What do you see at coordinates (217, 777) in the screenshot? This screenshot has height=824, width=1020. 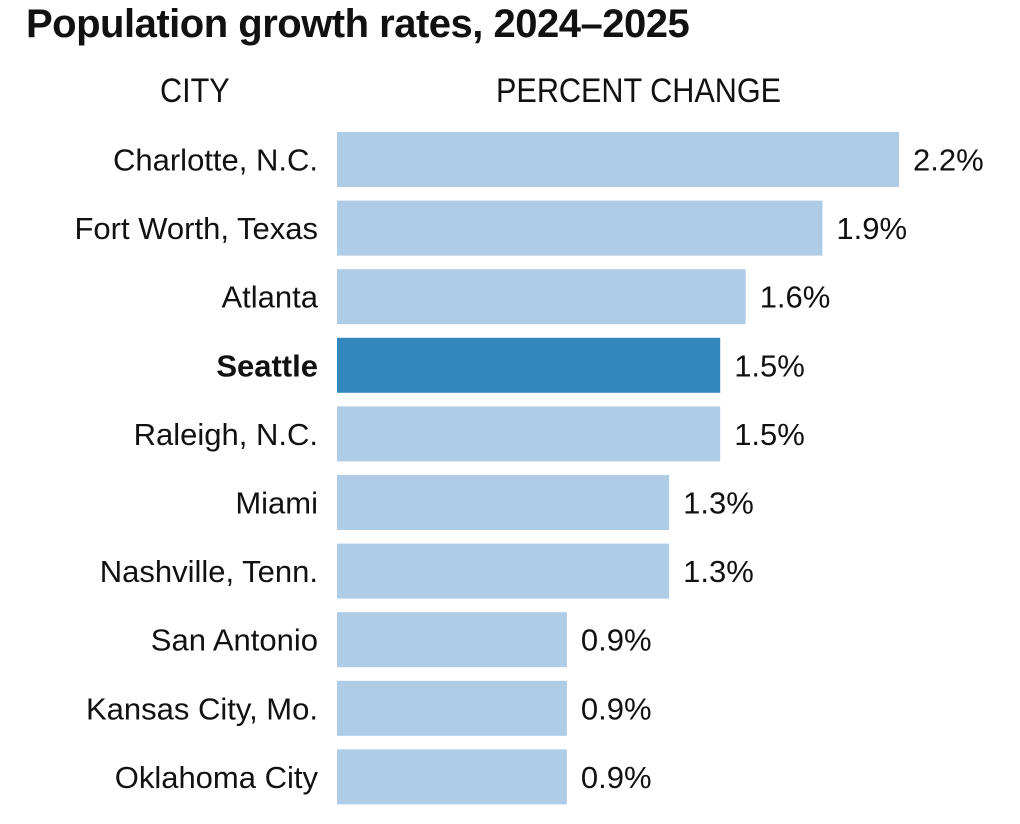 I see `city-label-9: Oklahoma City` at bounding box center [217, 777].